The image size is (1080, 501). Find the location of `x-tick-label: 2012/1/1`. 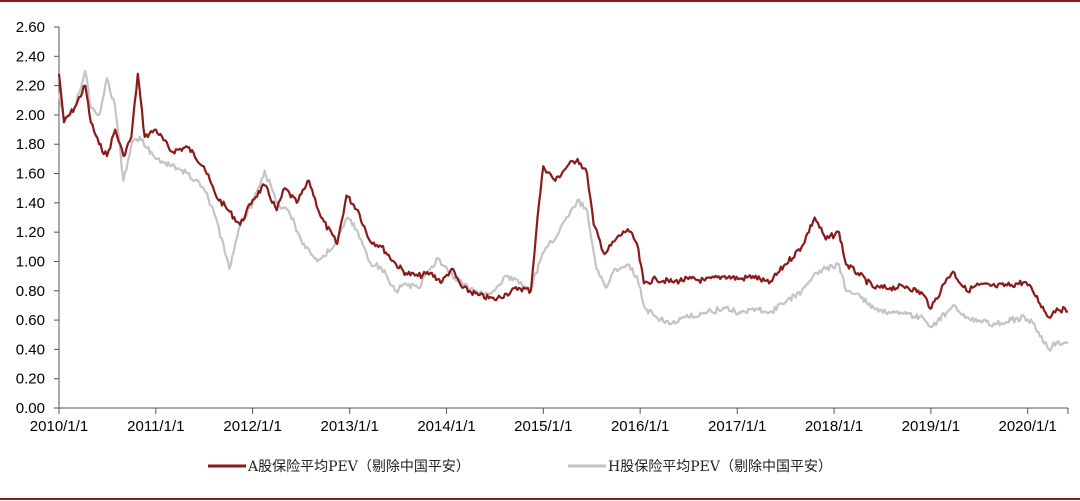

x-tick-label: 2012/1/1 is located at coordinates (252, 426).